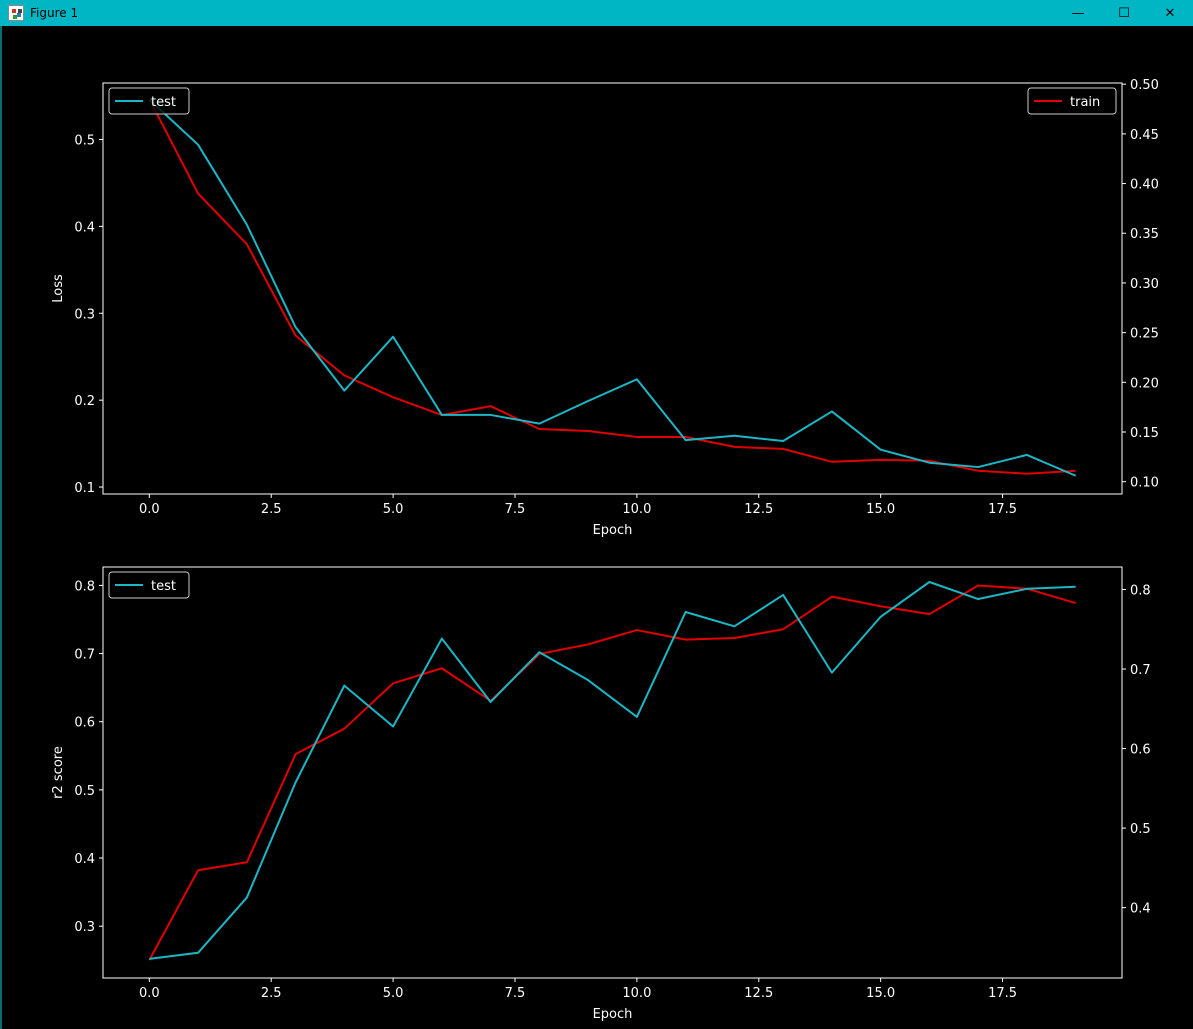 This screenshot has height=1029, width=1193. I want to click on window-title: Figure 1, so click(54, 13).